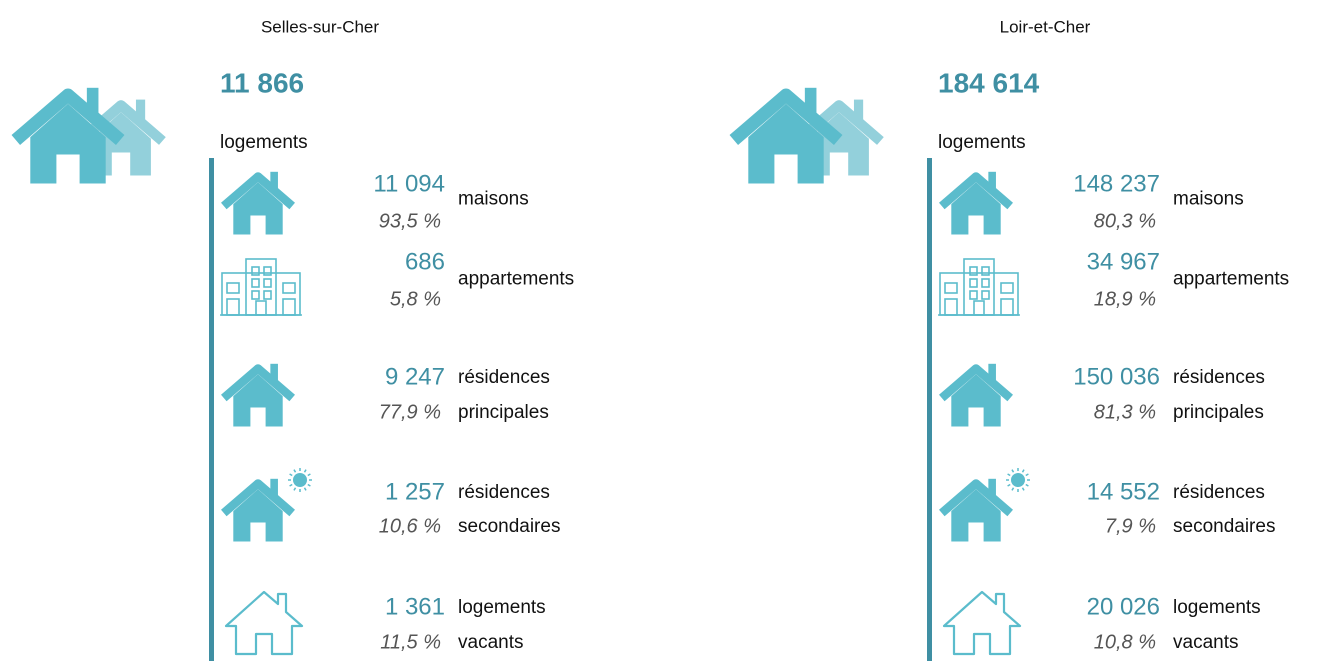 Image resolution: width=1328 pixels, height=661 pixels. I want to click on total: 11 866, so click(262, 82).